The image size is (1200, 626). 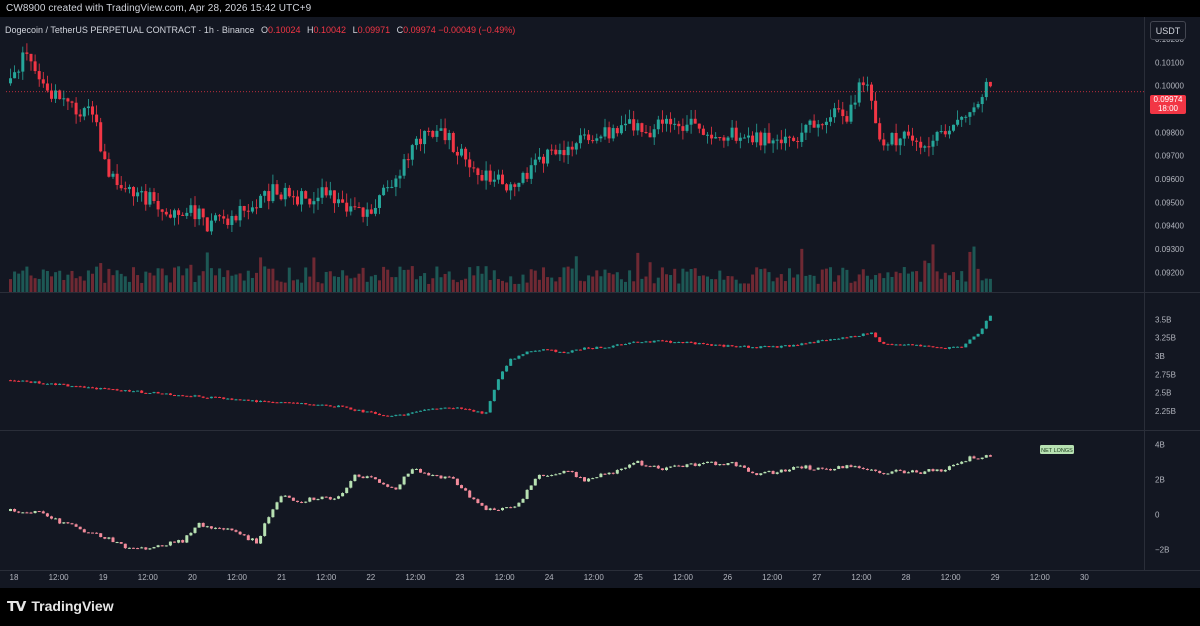 I want to click on high-label: H, so click(x=310, y=30).